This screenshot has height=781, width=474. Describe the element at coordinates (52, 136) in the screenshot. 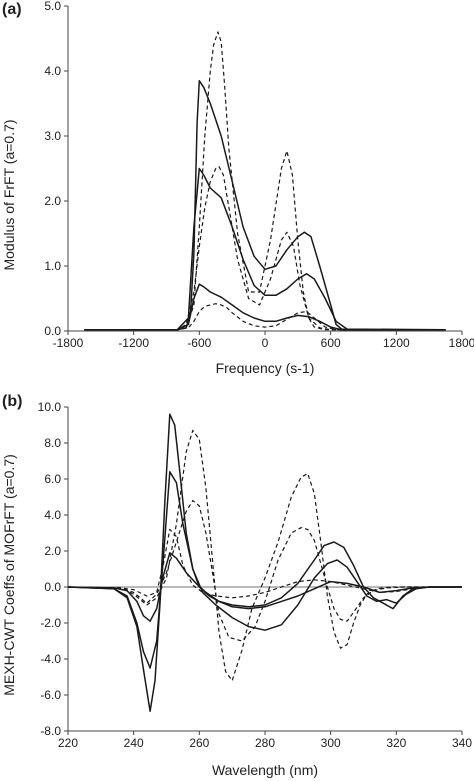

I see `panel-a-y-tick-label: 3.0` at that location.